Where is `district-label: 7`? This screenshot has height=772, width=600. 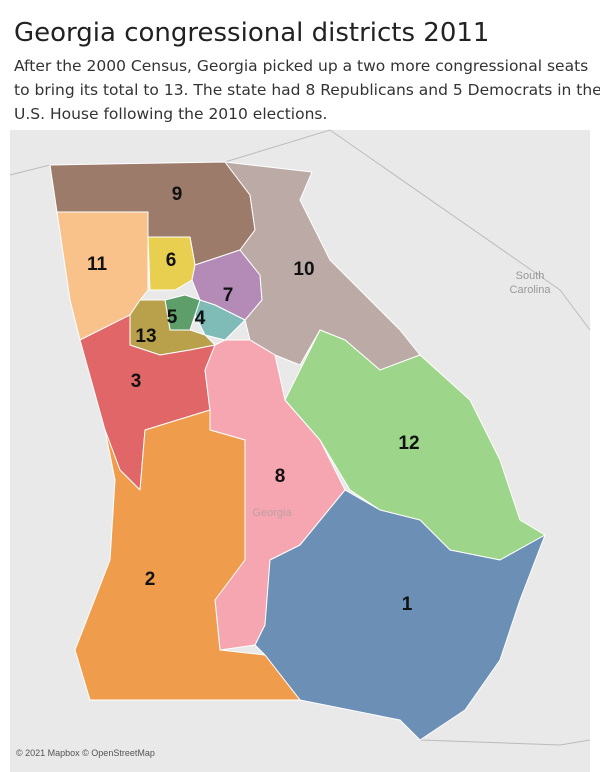 district-label: 7 is located at coordinates (228, 295).